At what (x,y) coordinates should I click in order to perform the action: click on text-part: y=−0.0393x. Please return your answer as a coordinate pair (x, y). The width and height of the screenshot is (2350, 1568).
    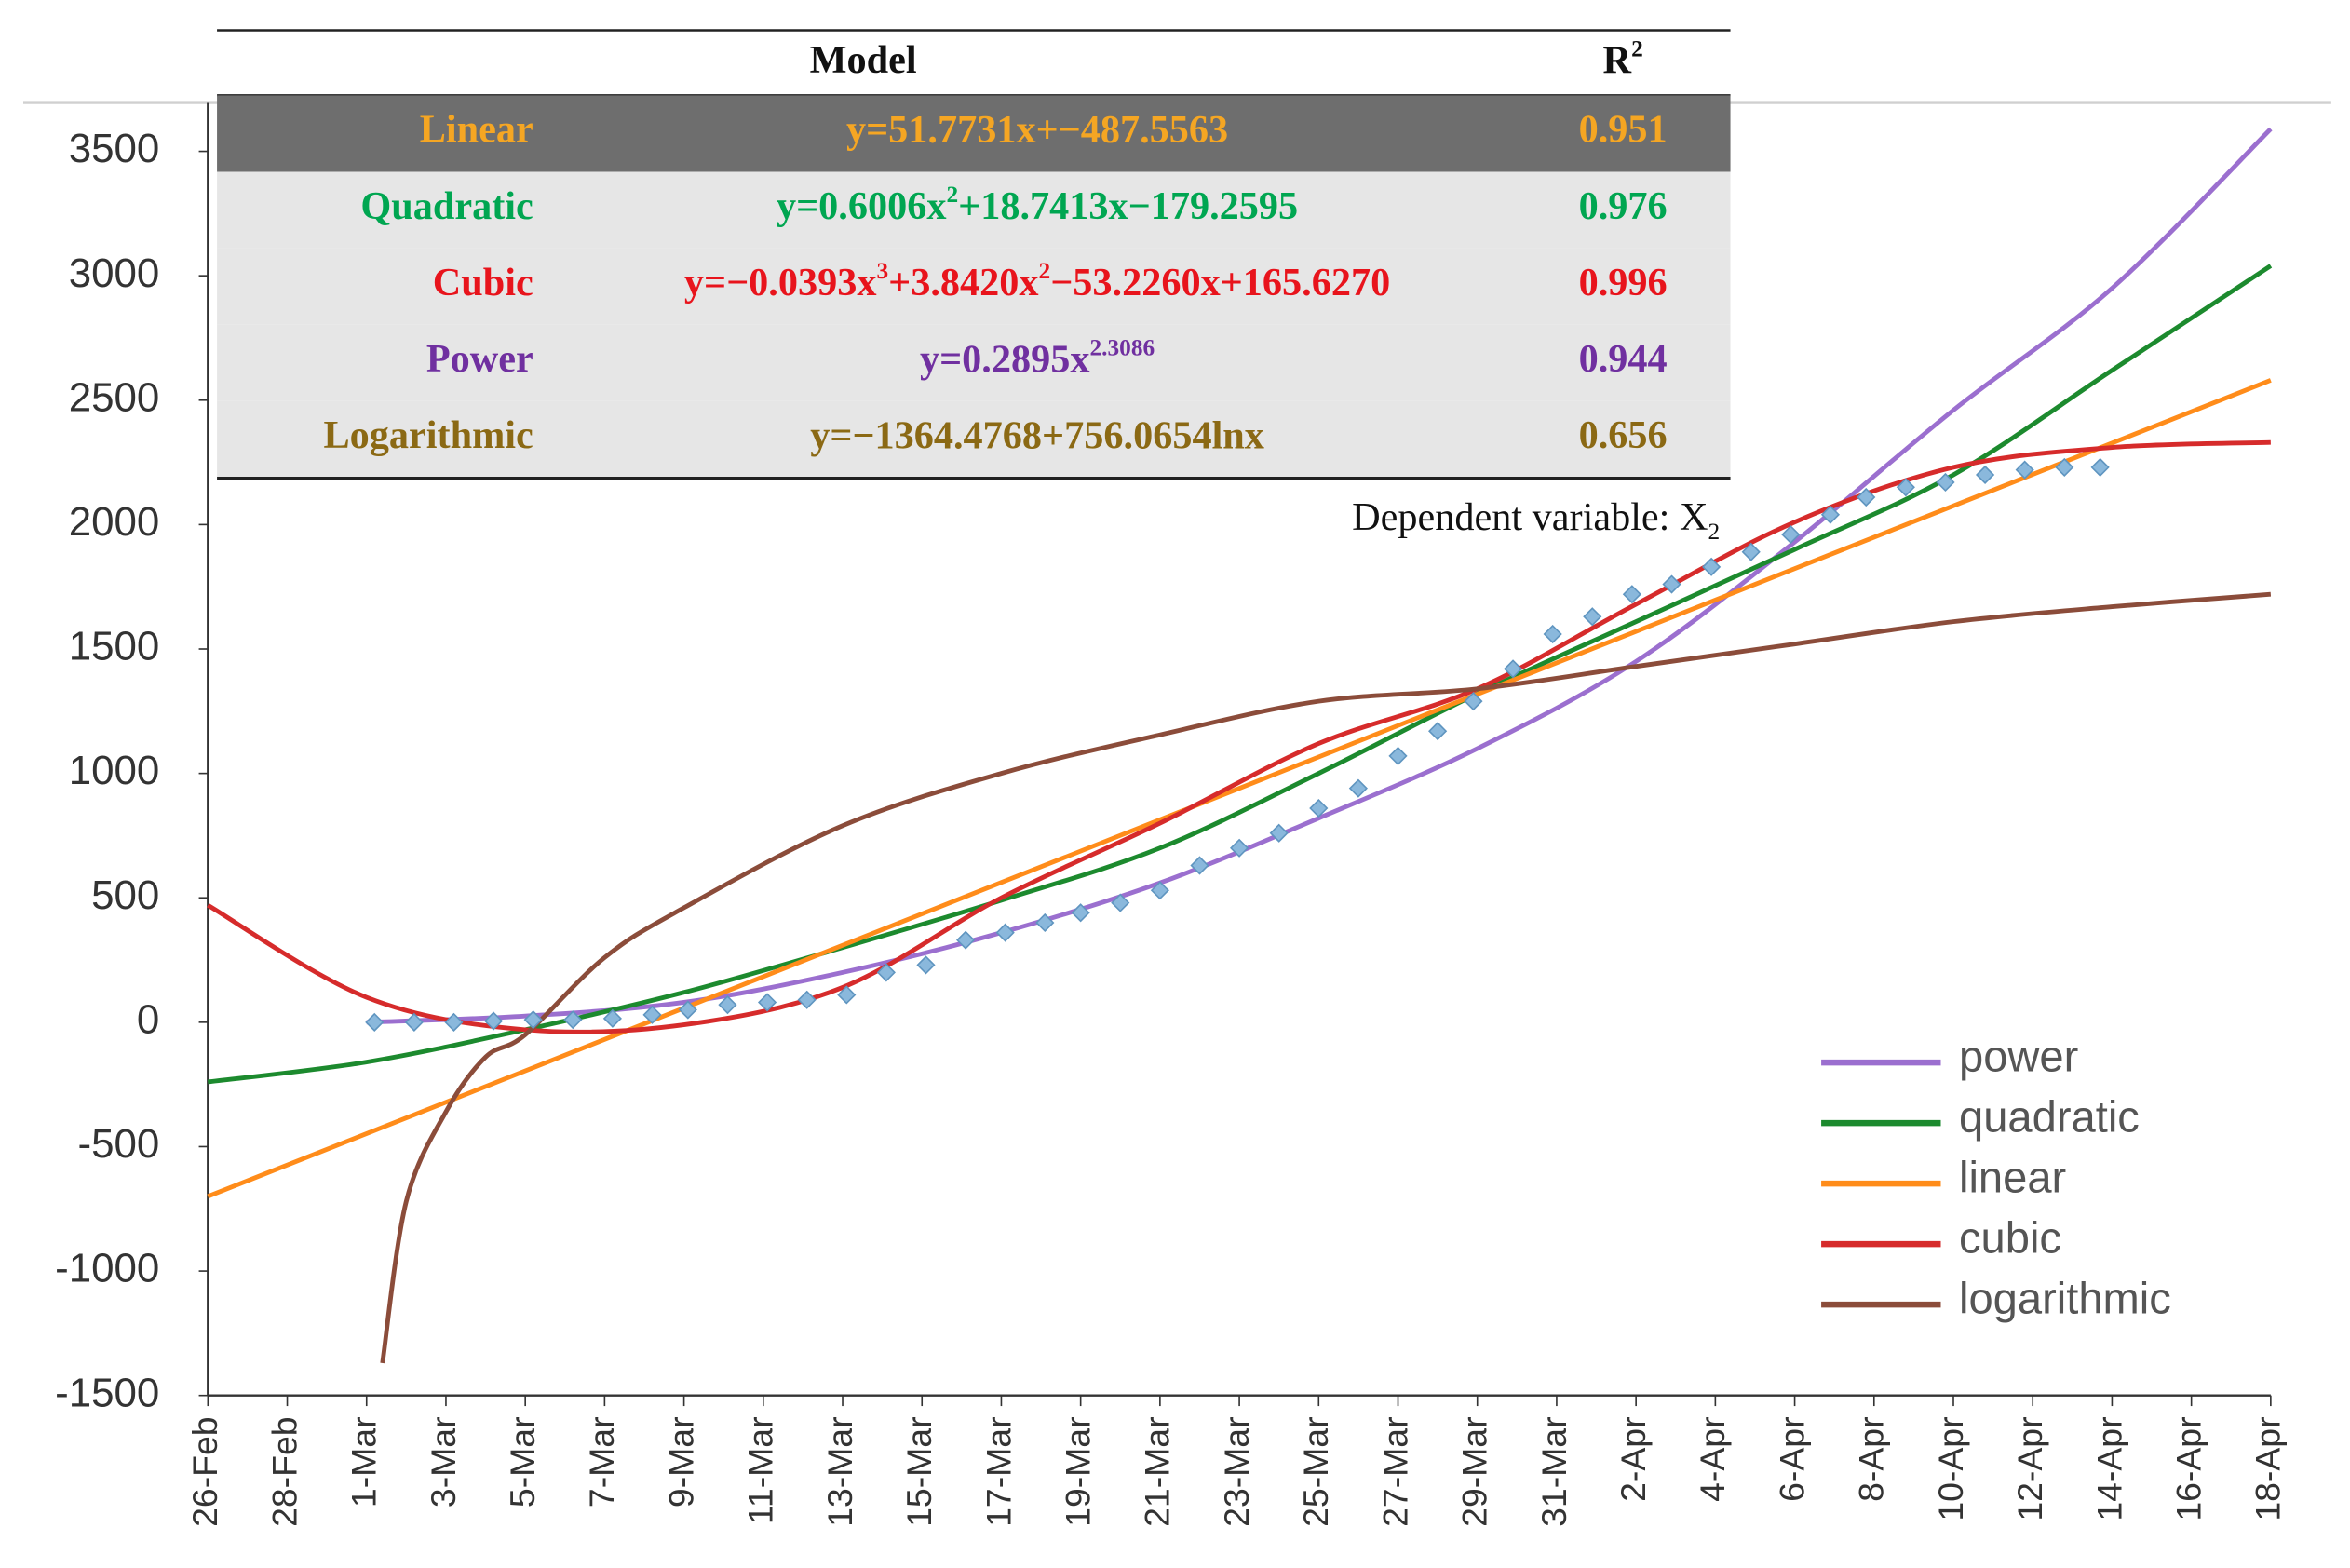
    Looking at the image, I should click on (781, 283).